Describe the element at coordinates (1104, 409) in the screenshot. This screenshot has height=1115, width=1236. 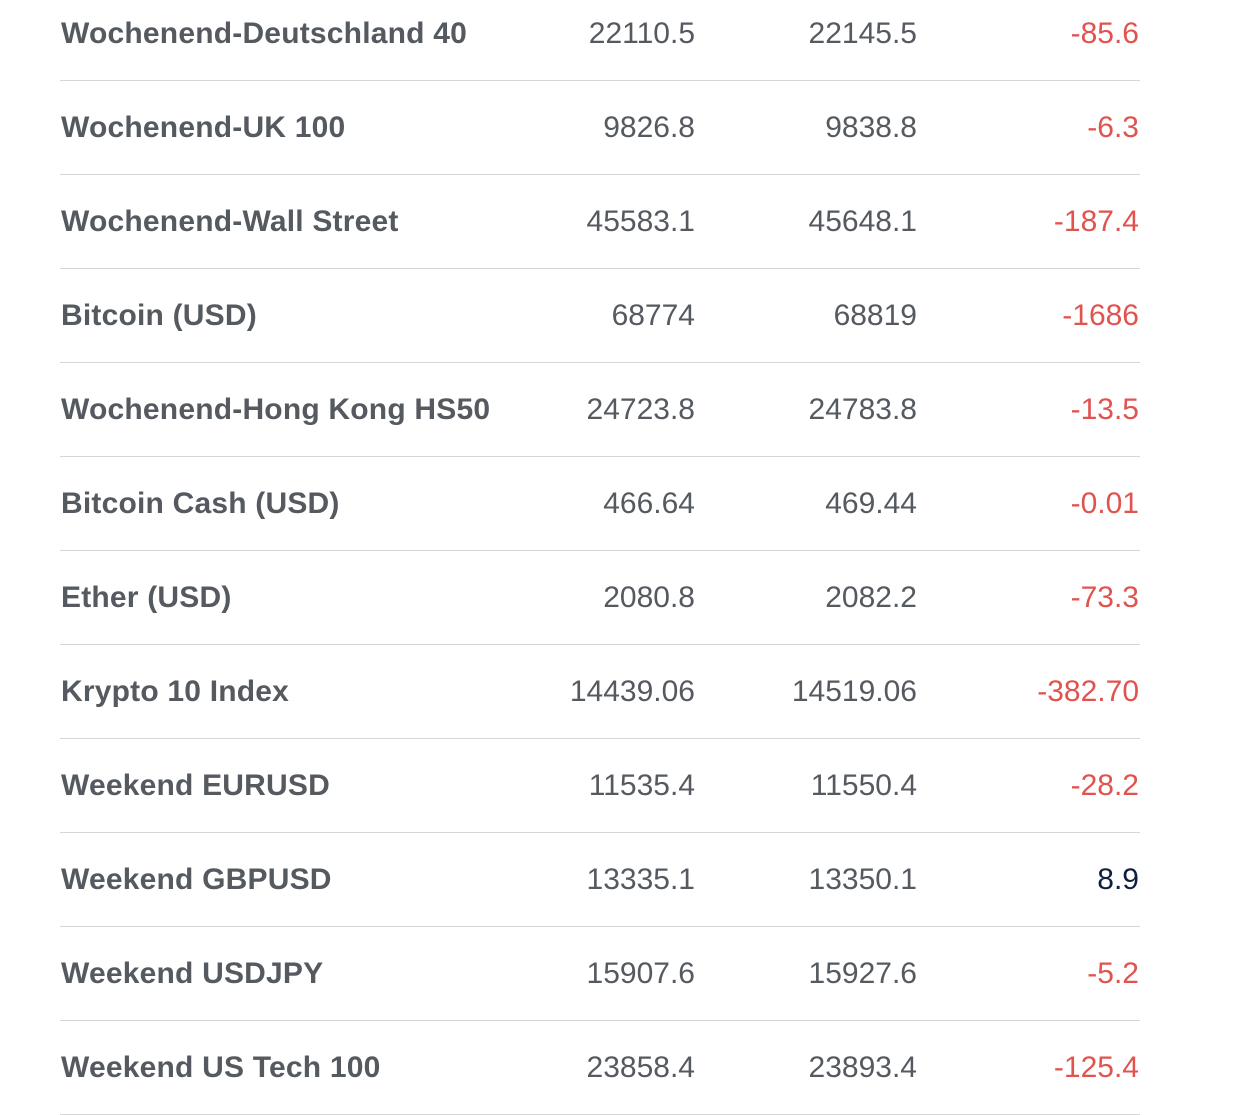
I see `change-value: -13.5` at that location.